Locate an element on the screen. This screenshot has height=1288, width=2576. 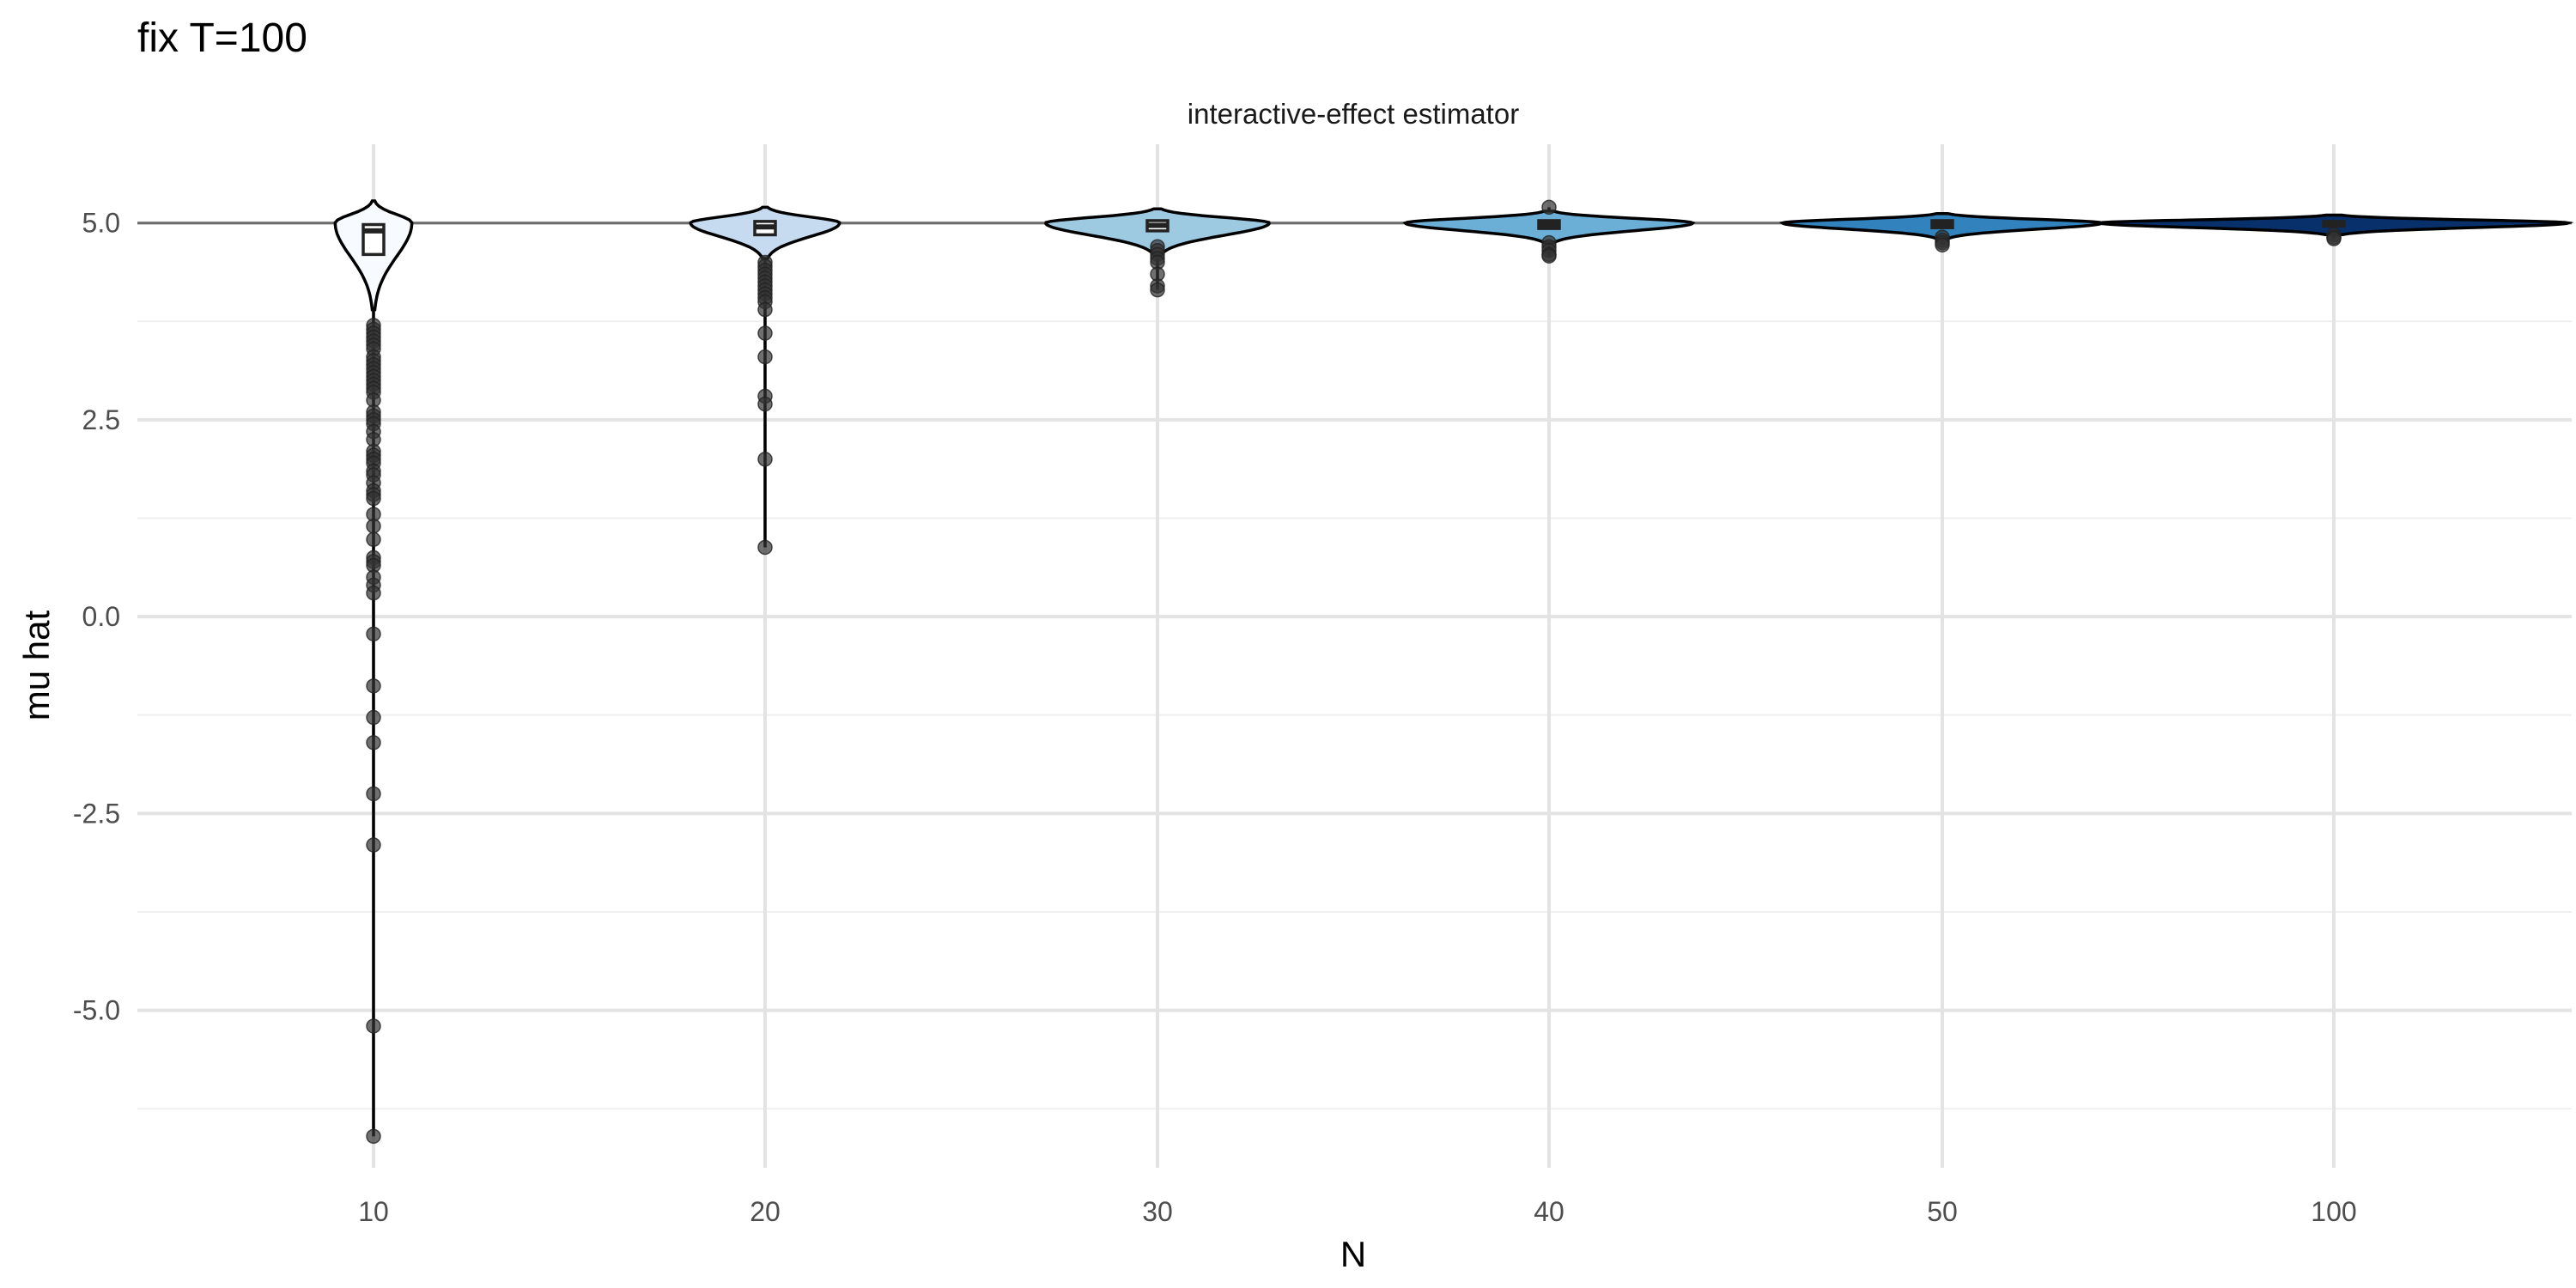
chart-title: fix T=100 is located at coordinates (222, 38).